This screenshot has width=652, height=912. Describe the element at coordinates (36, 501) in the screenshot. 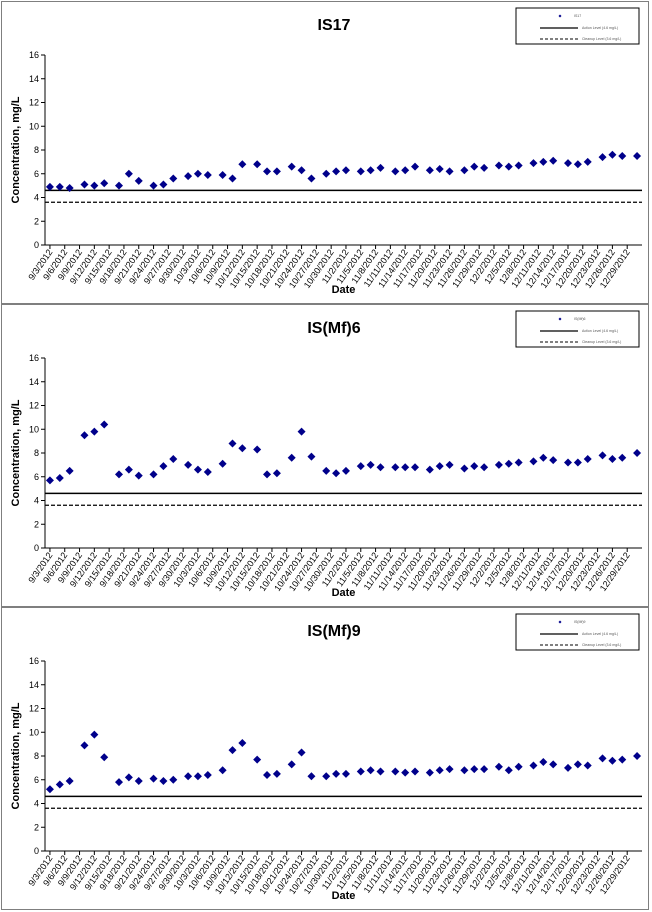

I see `y-tick-label: 4` at that location.